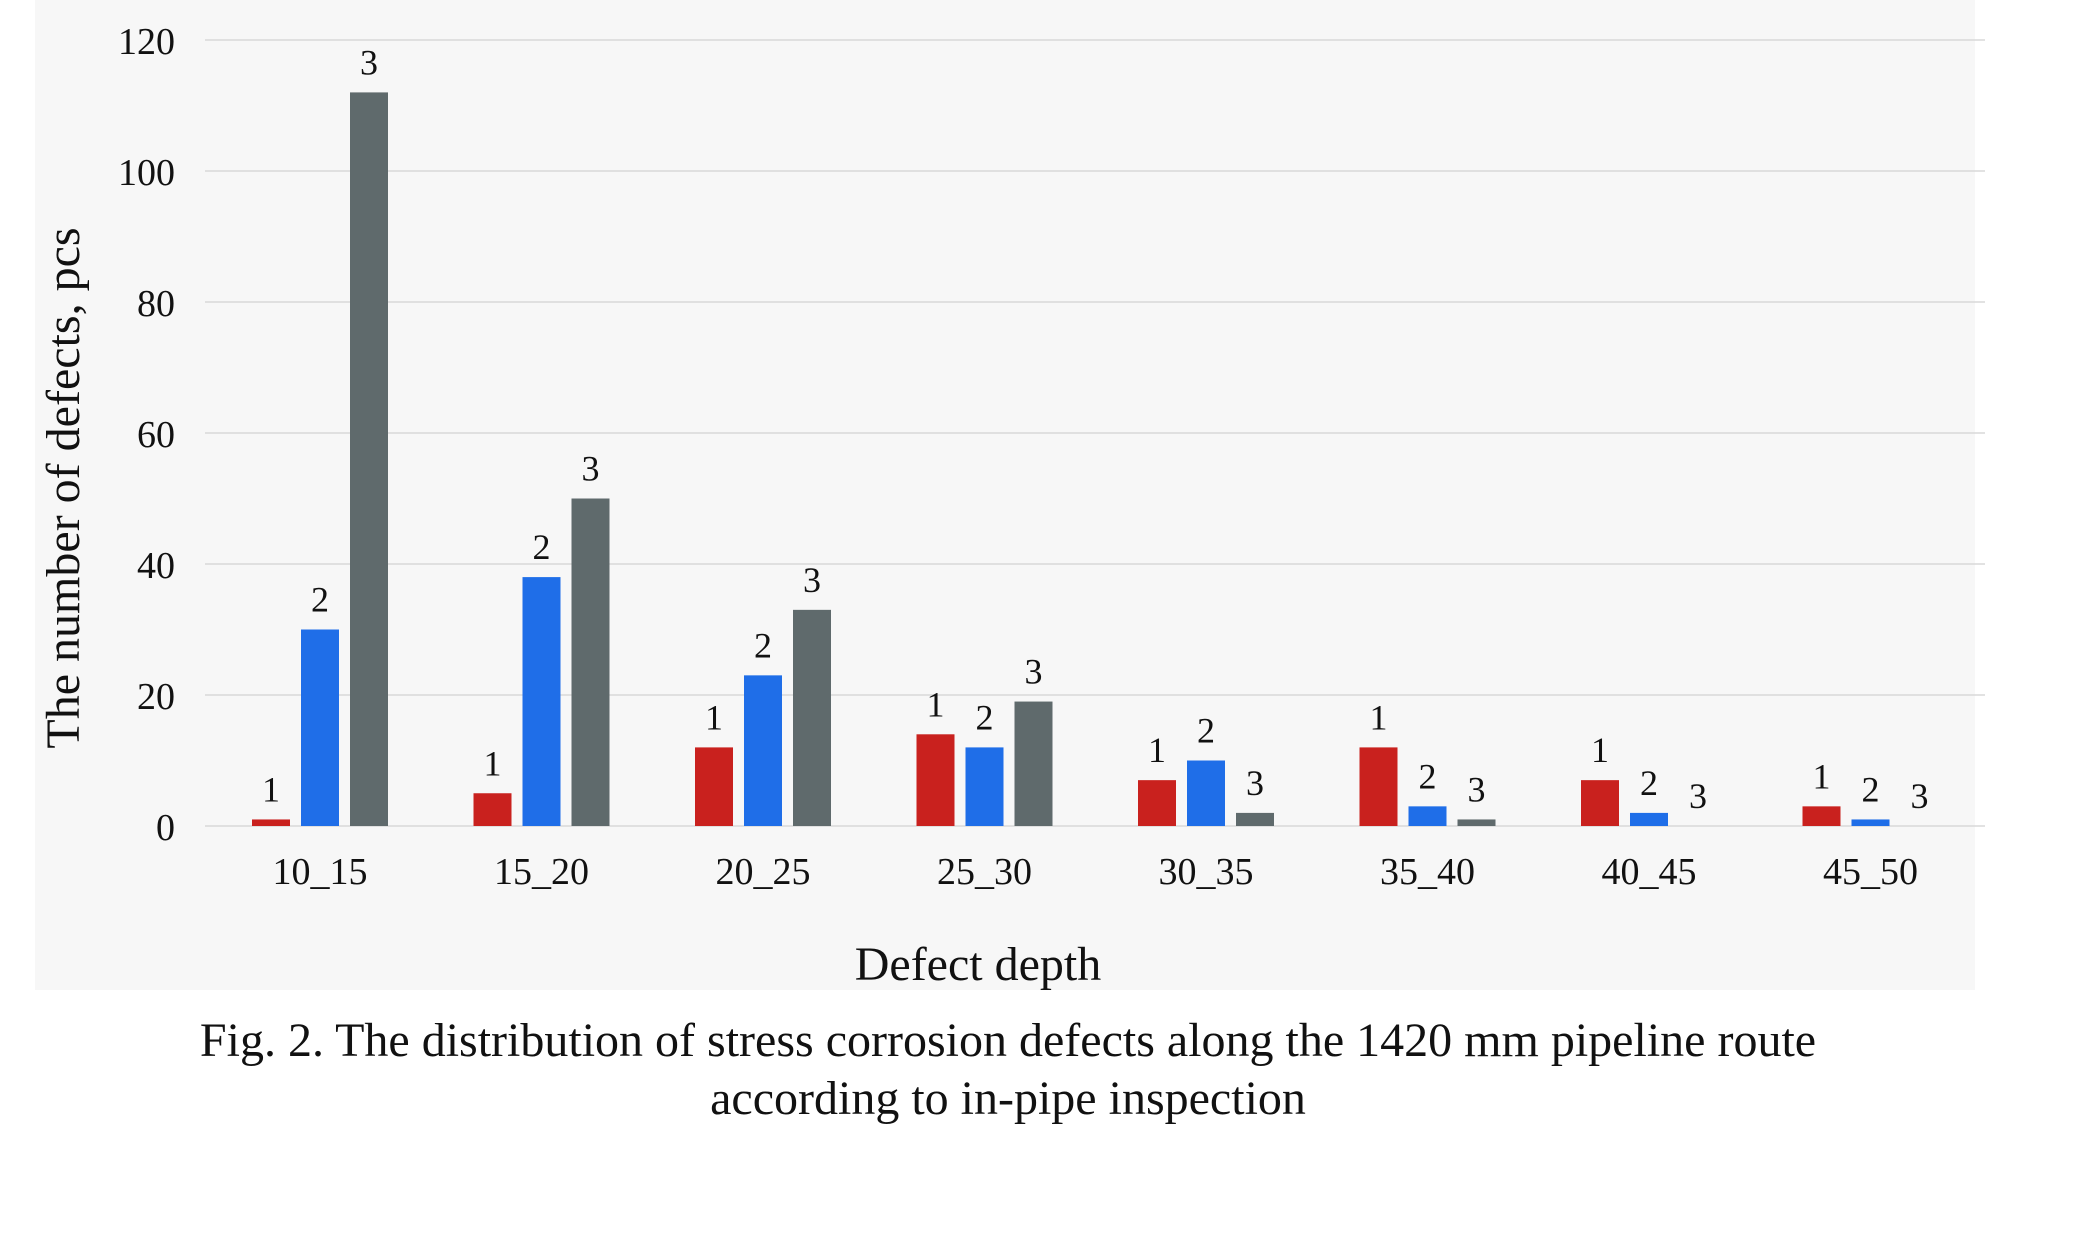  Describe the element at coordinates (1427, 872) in the screenshot. I see `x-tick-label: 35_40` at that location.